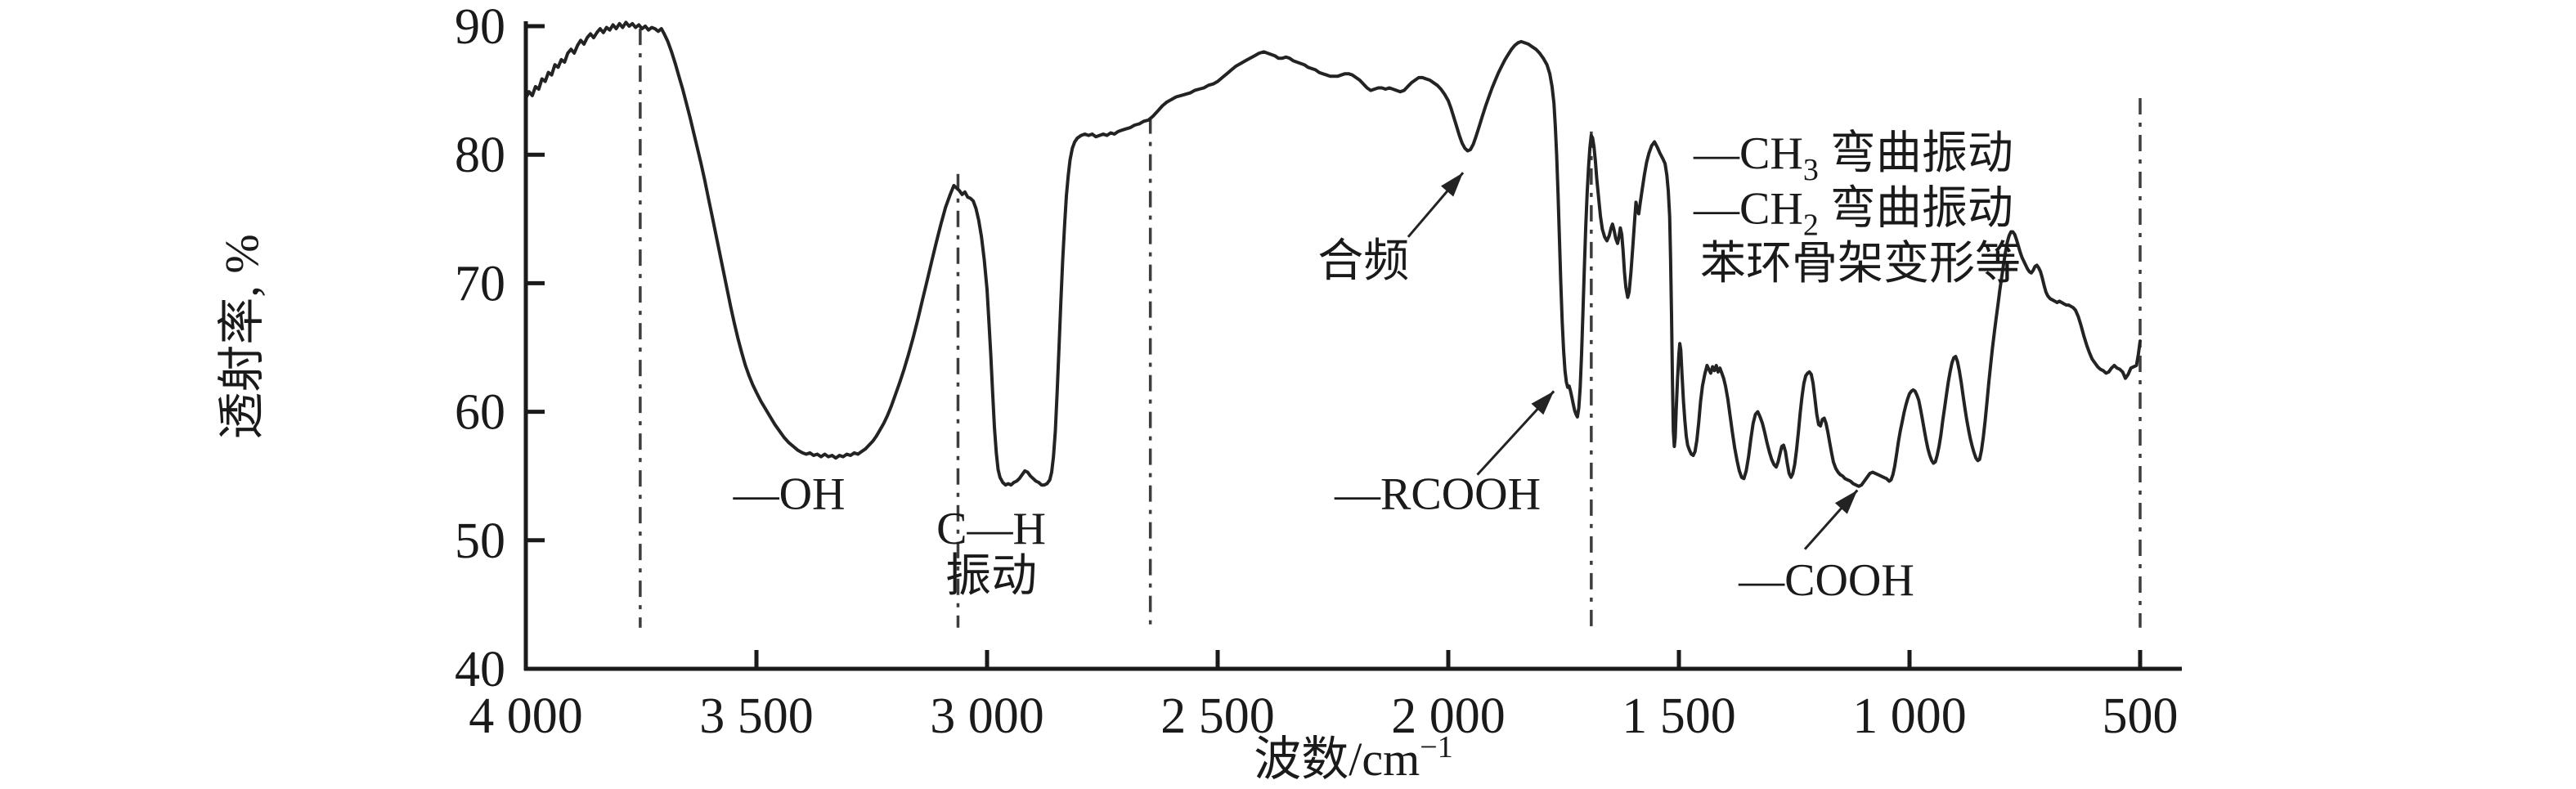 This screenshot has height=789, width=2576. I want to click on y-axis-title: 透射率, %, so click(241, 336).